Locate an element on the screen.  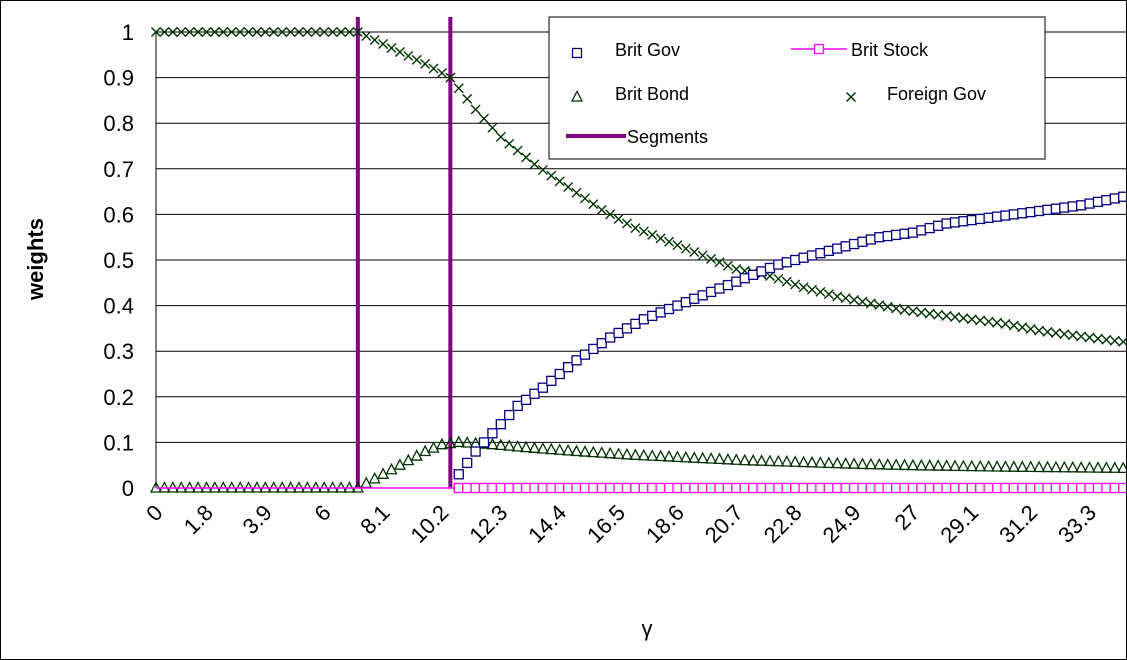
legend-label: Brit Gov is located at coordinates (647, 50).